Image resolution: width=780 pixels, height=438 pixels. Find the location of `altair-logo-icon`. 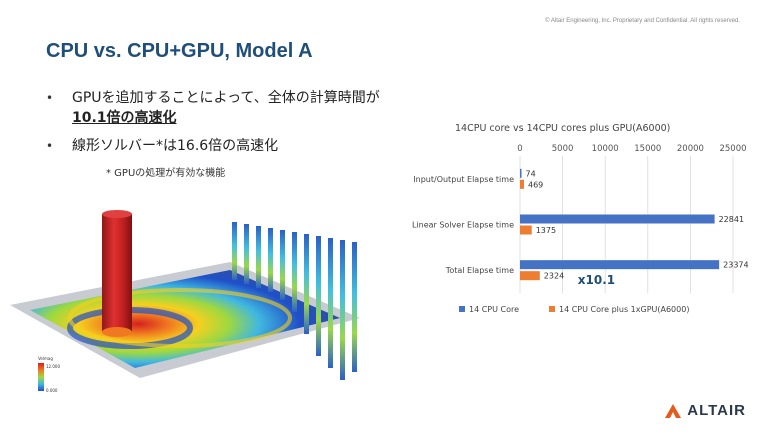

altair-logo-icon is located at coordinates (673, 410).